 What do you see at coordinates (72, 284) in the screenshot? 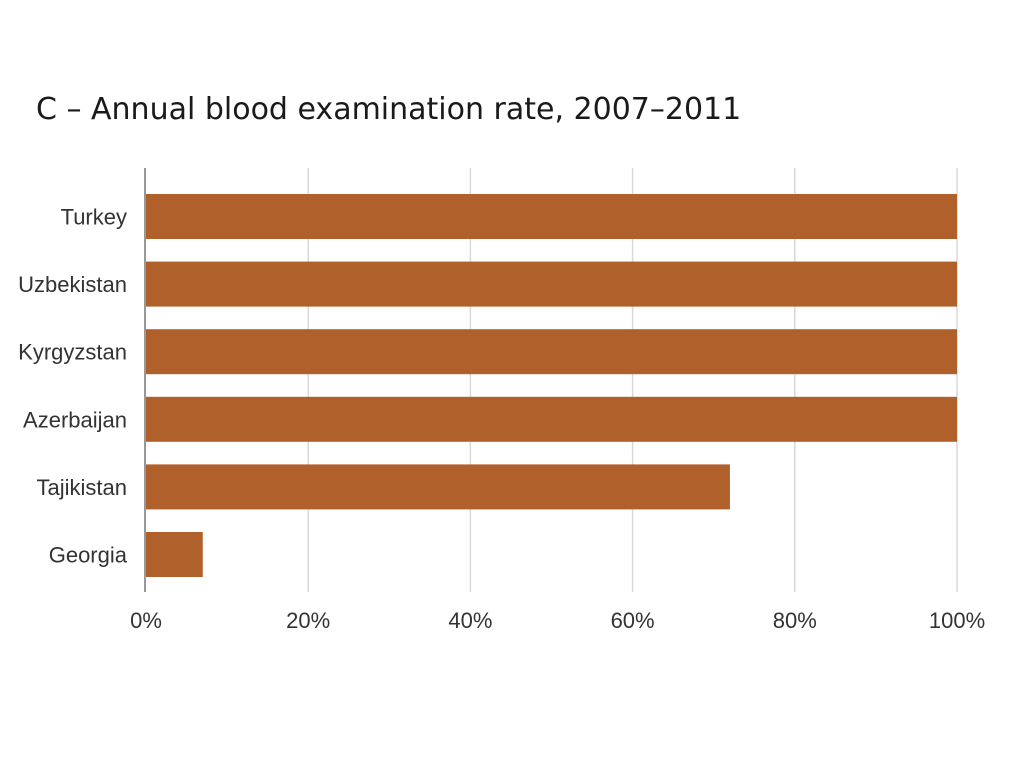
I see `category-label: Uzbekistan` at bounding box center [72, 284].